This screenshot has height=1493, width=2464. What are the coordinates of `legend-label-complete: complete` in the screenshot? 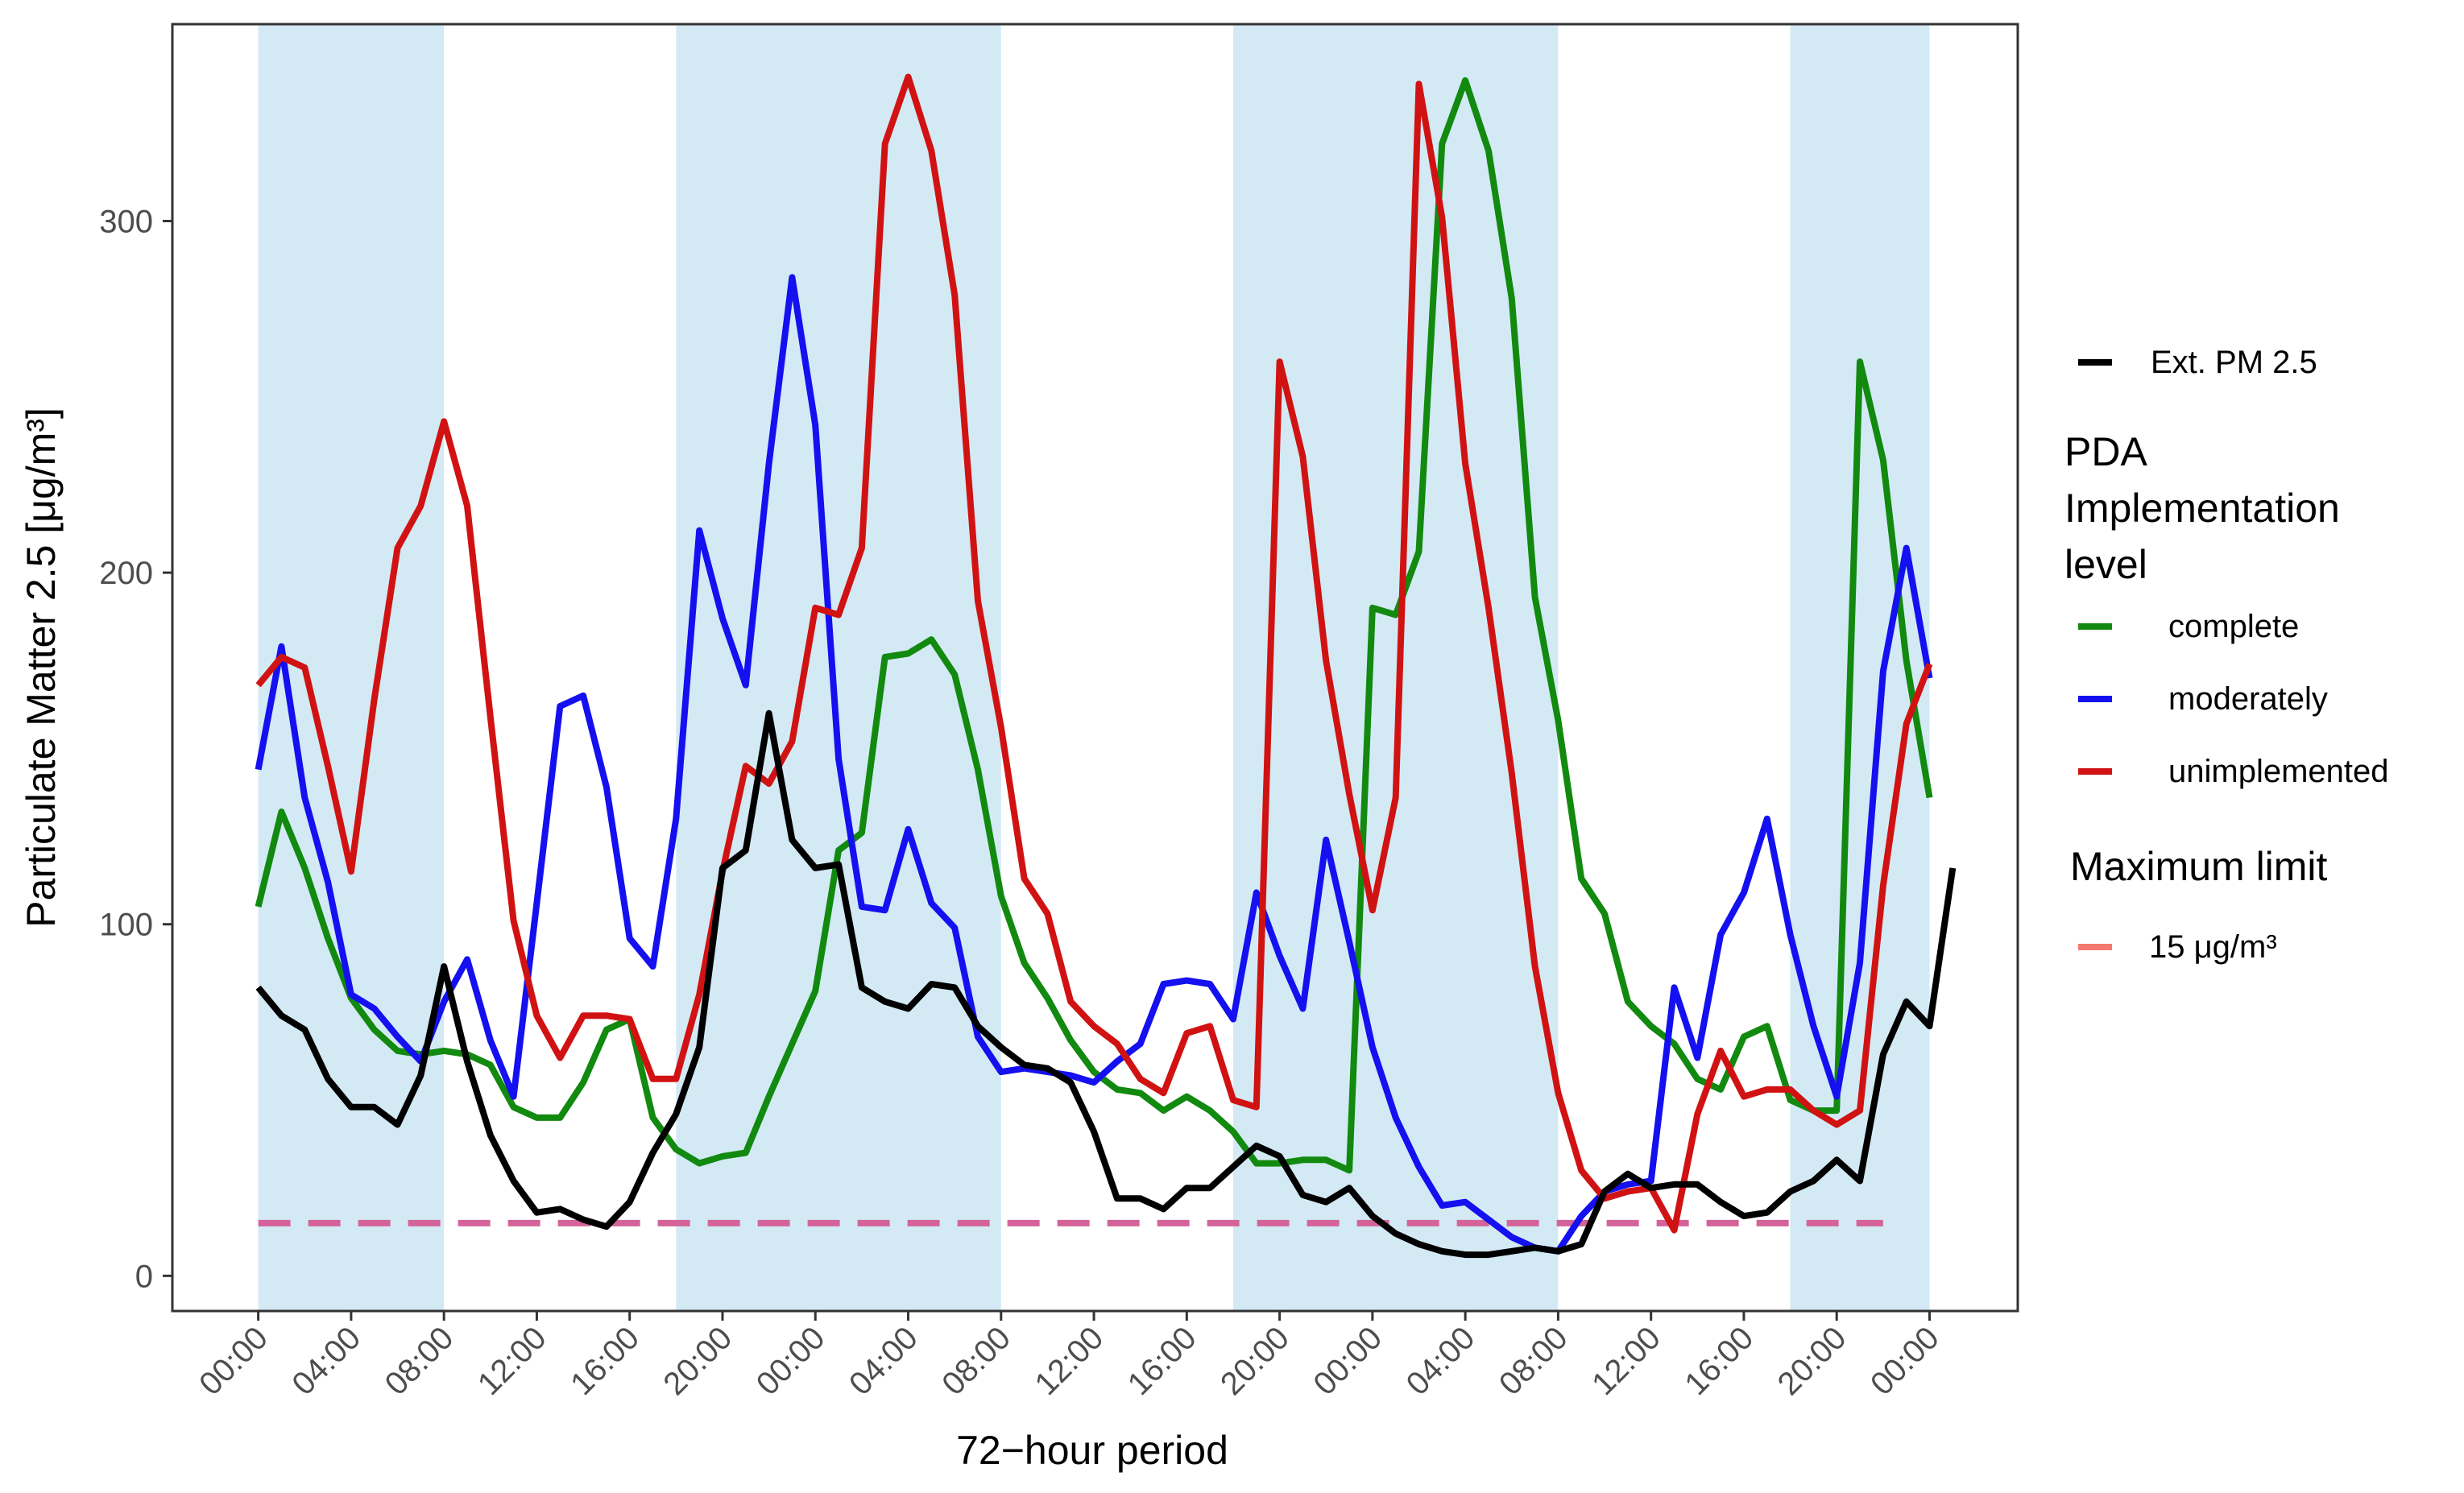 It's located at (2233, 626).